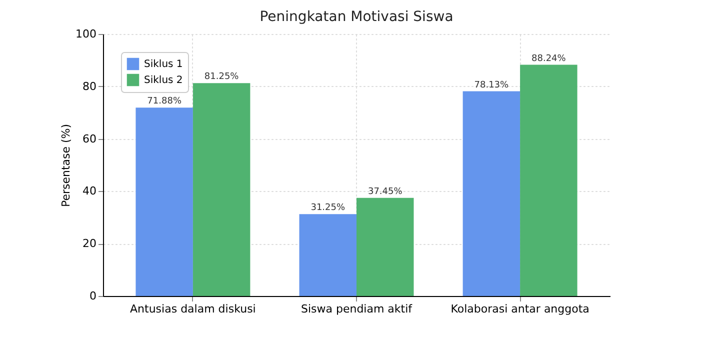 Image resolution: width=702 pixels, height=342 pixels. I want to click on x-tick-label: Siswa pendiam aktif, so click(357, 309).